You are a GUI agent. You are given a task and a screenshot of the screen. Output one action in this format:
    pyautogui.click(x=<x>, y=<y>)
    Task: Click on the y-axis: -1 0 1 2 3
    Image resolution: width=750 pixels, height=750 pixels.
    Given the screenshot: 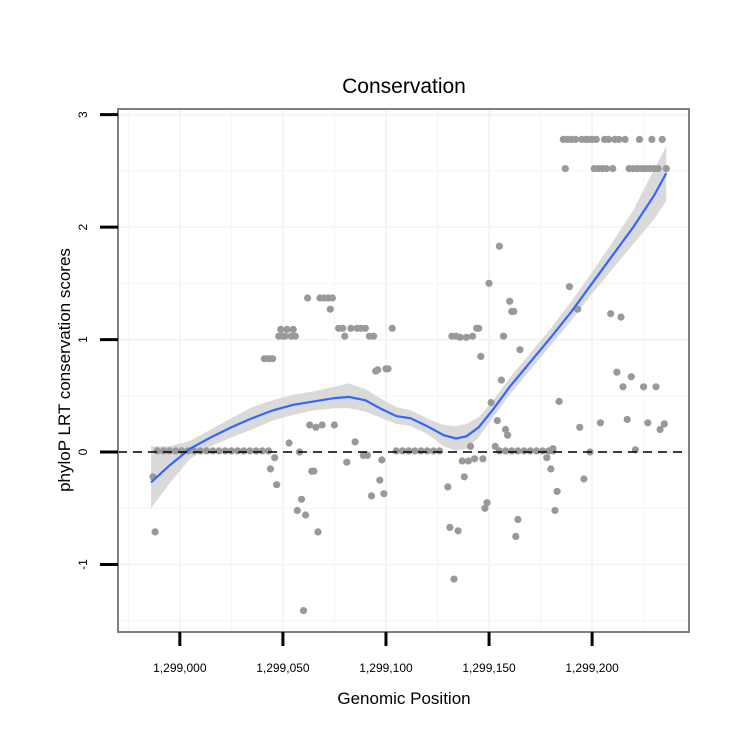 What is the action you would take?
    pyautogui.click(x=97, y=340)
    